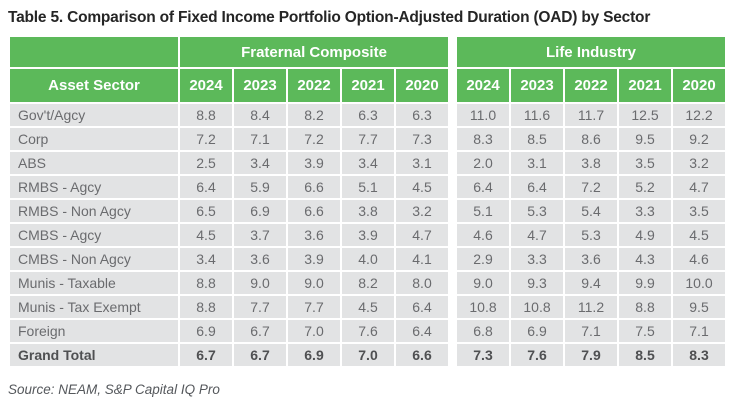  I want to click on value-cell-fraternal: 6.3, so click(422, 115).